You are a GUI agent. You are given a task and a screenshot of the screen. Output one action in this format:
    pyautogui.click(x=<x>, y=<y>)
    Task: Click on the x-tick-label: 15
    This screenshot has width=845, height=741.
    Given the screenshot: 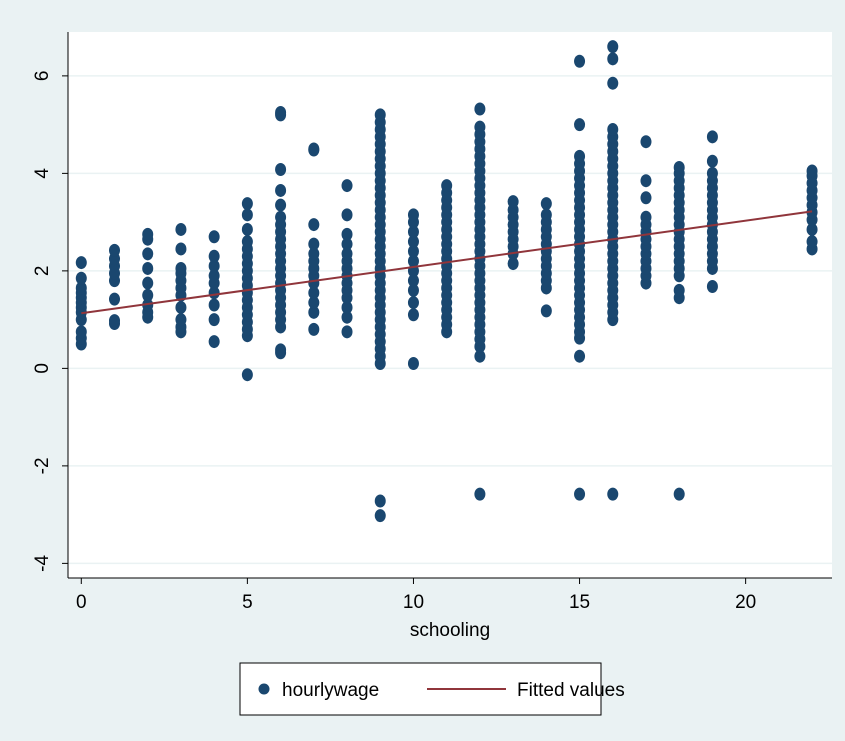 What is the action you would take?
    pyautogui.click(x=579, y=602)
    